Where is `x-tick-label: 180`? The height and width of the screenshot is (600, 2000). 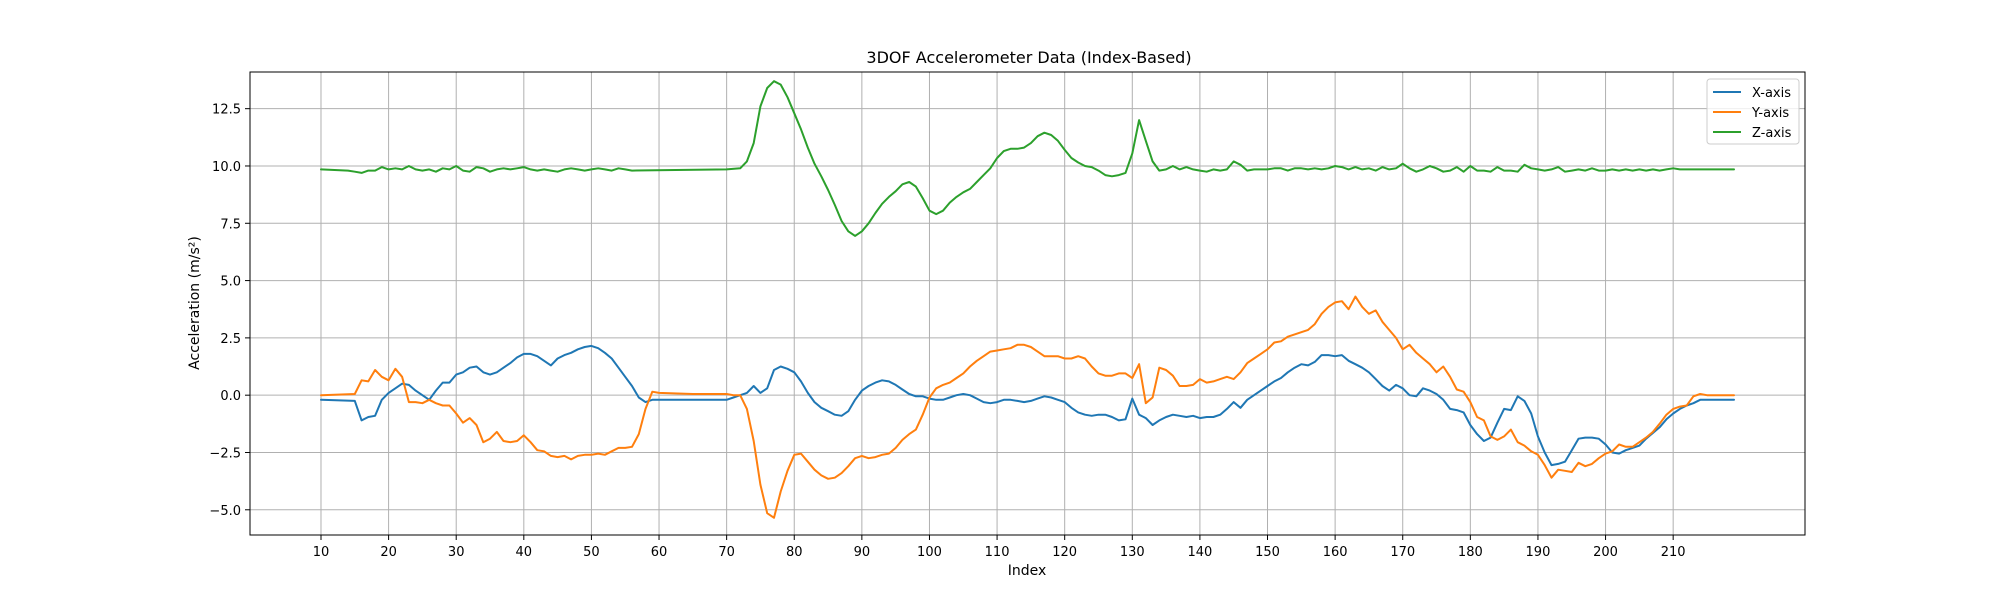
x-tick-label: 180 is located at coordinates (1470, 552).